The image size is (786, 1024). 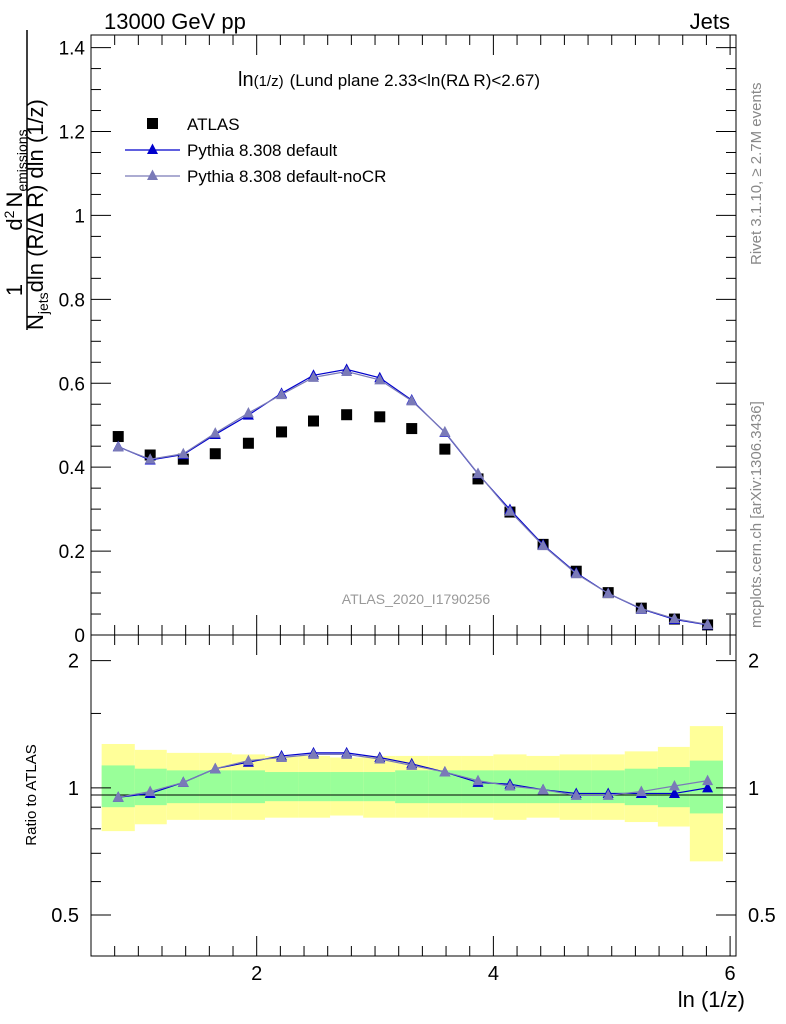 I want to click on legend-label-nocr: Pythia 8.308 default-noCR, so click(x=286, y=176).